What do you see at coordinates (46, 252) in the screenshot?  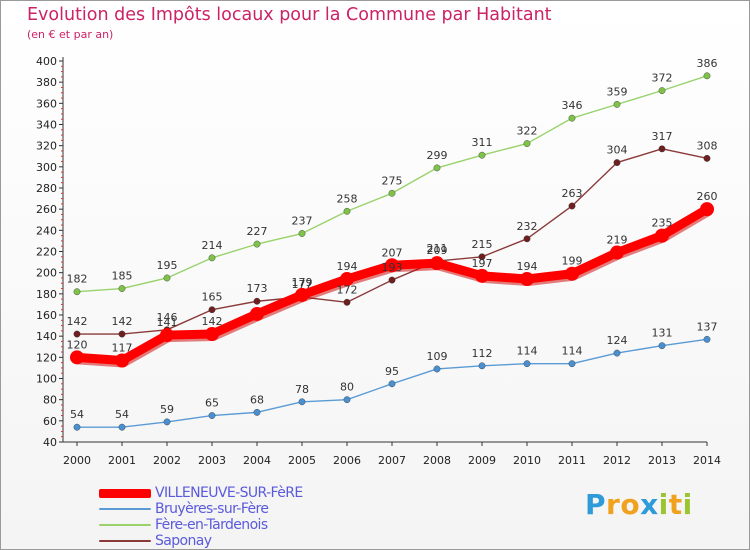 I see `y-tick-label: 220` at bounding box center [46, 252].